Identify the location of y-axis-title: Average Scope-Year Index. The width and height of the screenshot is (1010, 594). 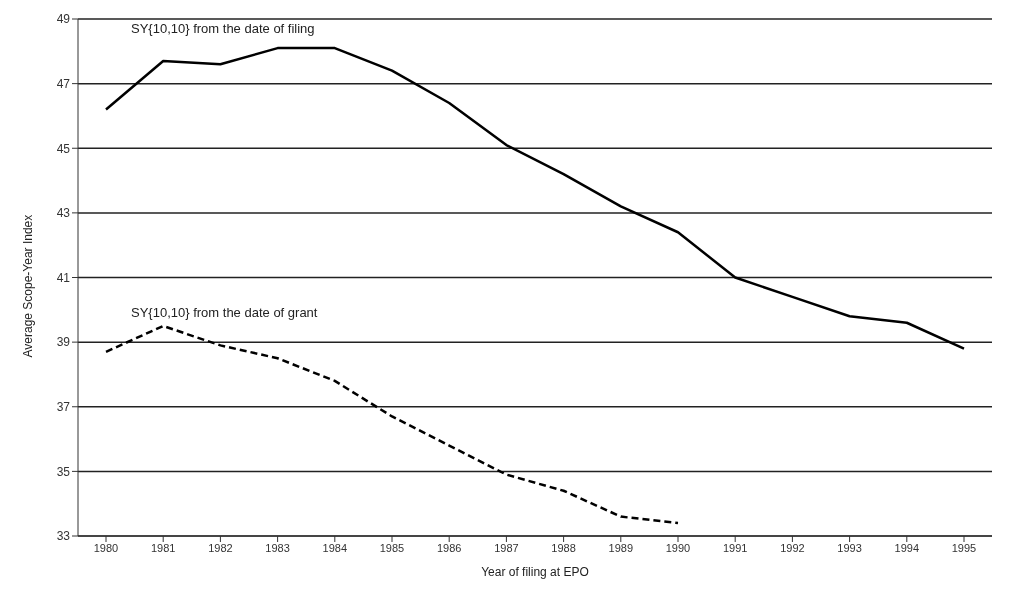
(28, 286).